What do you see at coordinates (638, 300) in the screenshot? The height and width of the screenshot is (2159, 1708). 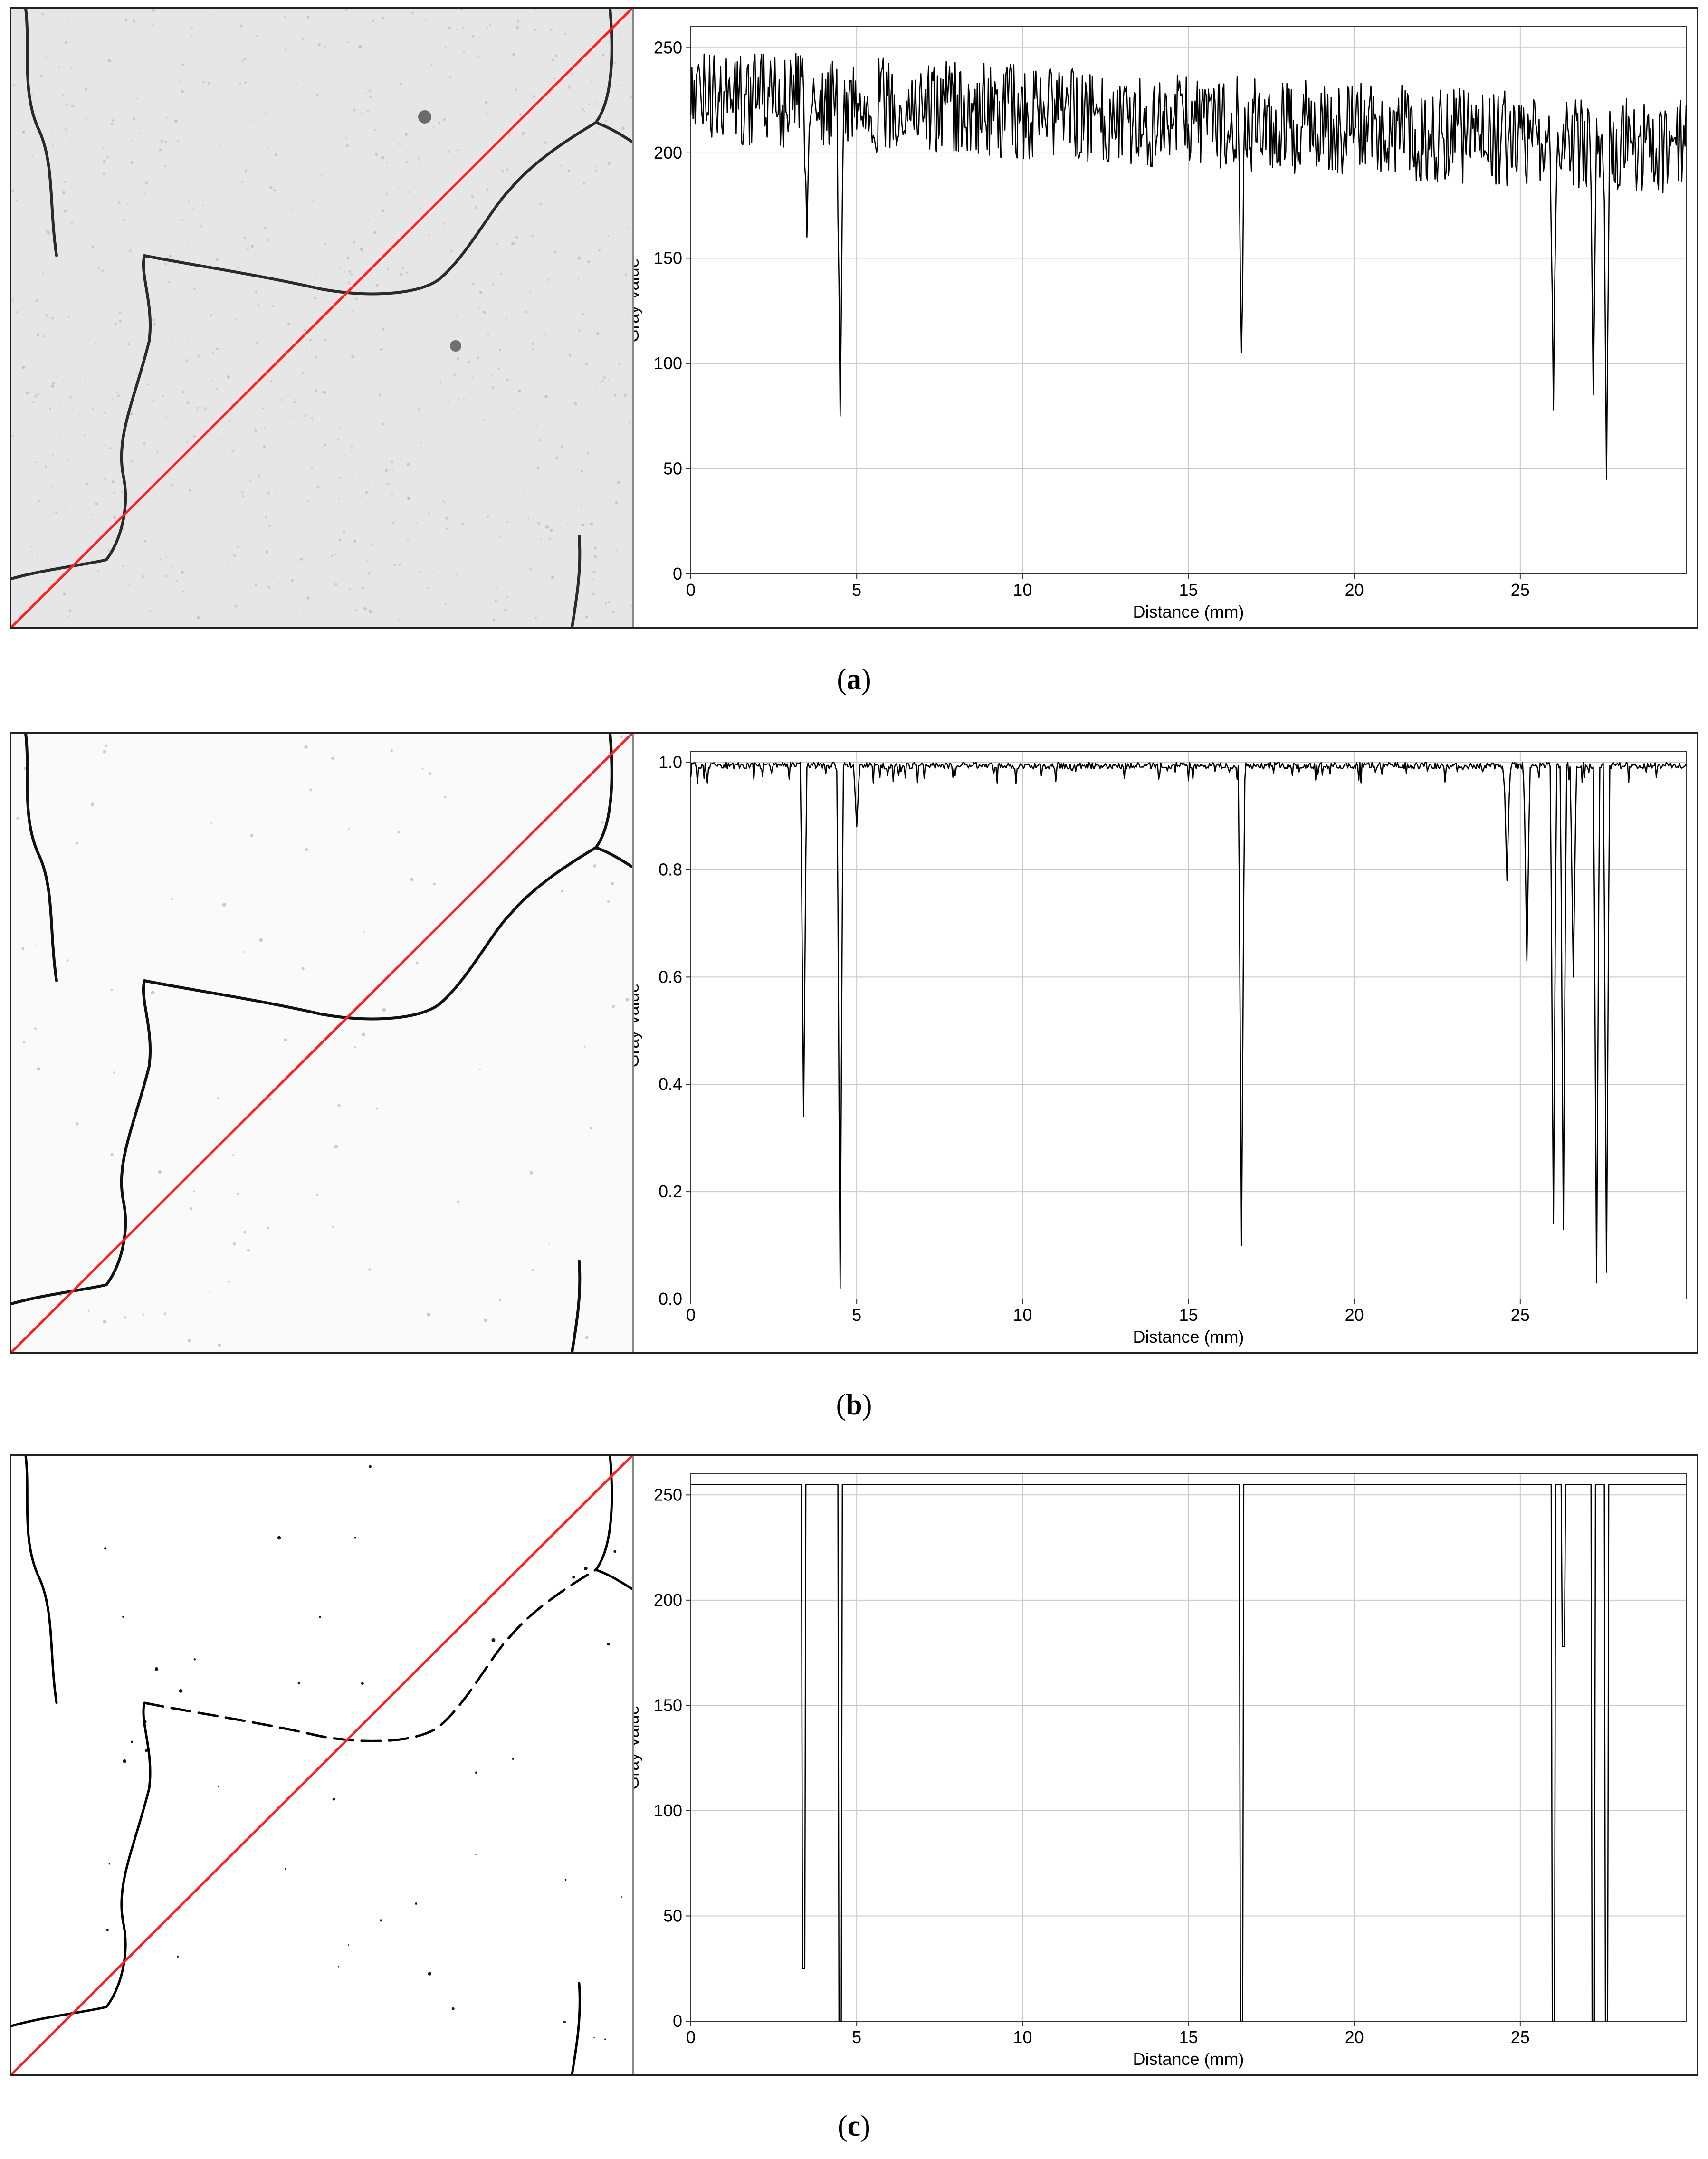 I see `y-axis-title: Gray Value` at bounding box center [638, 300].